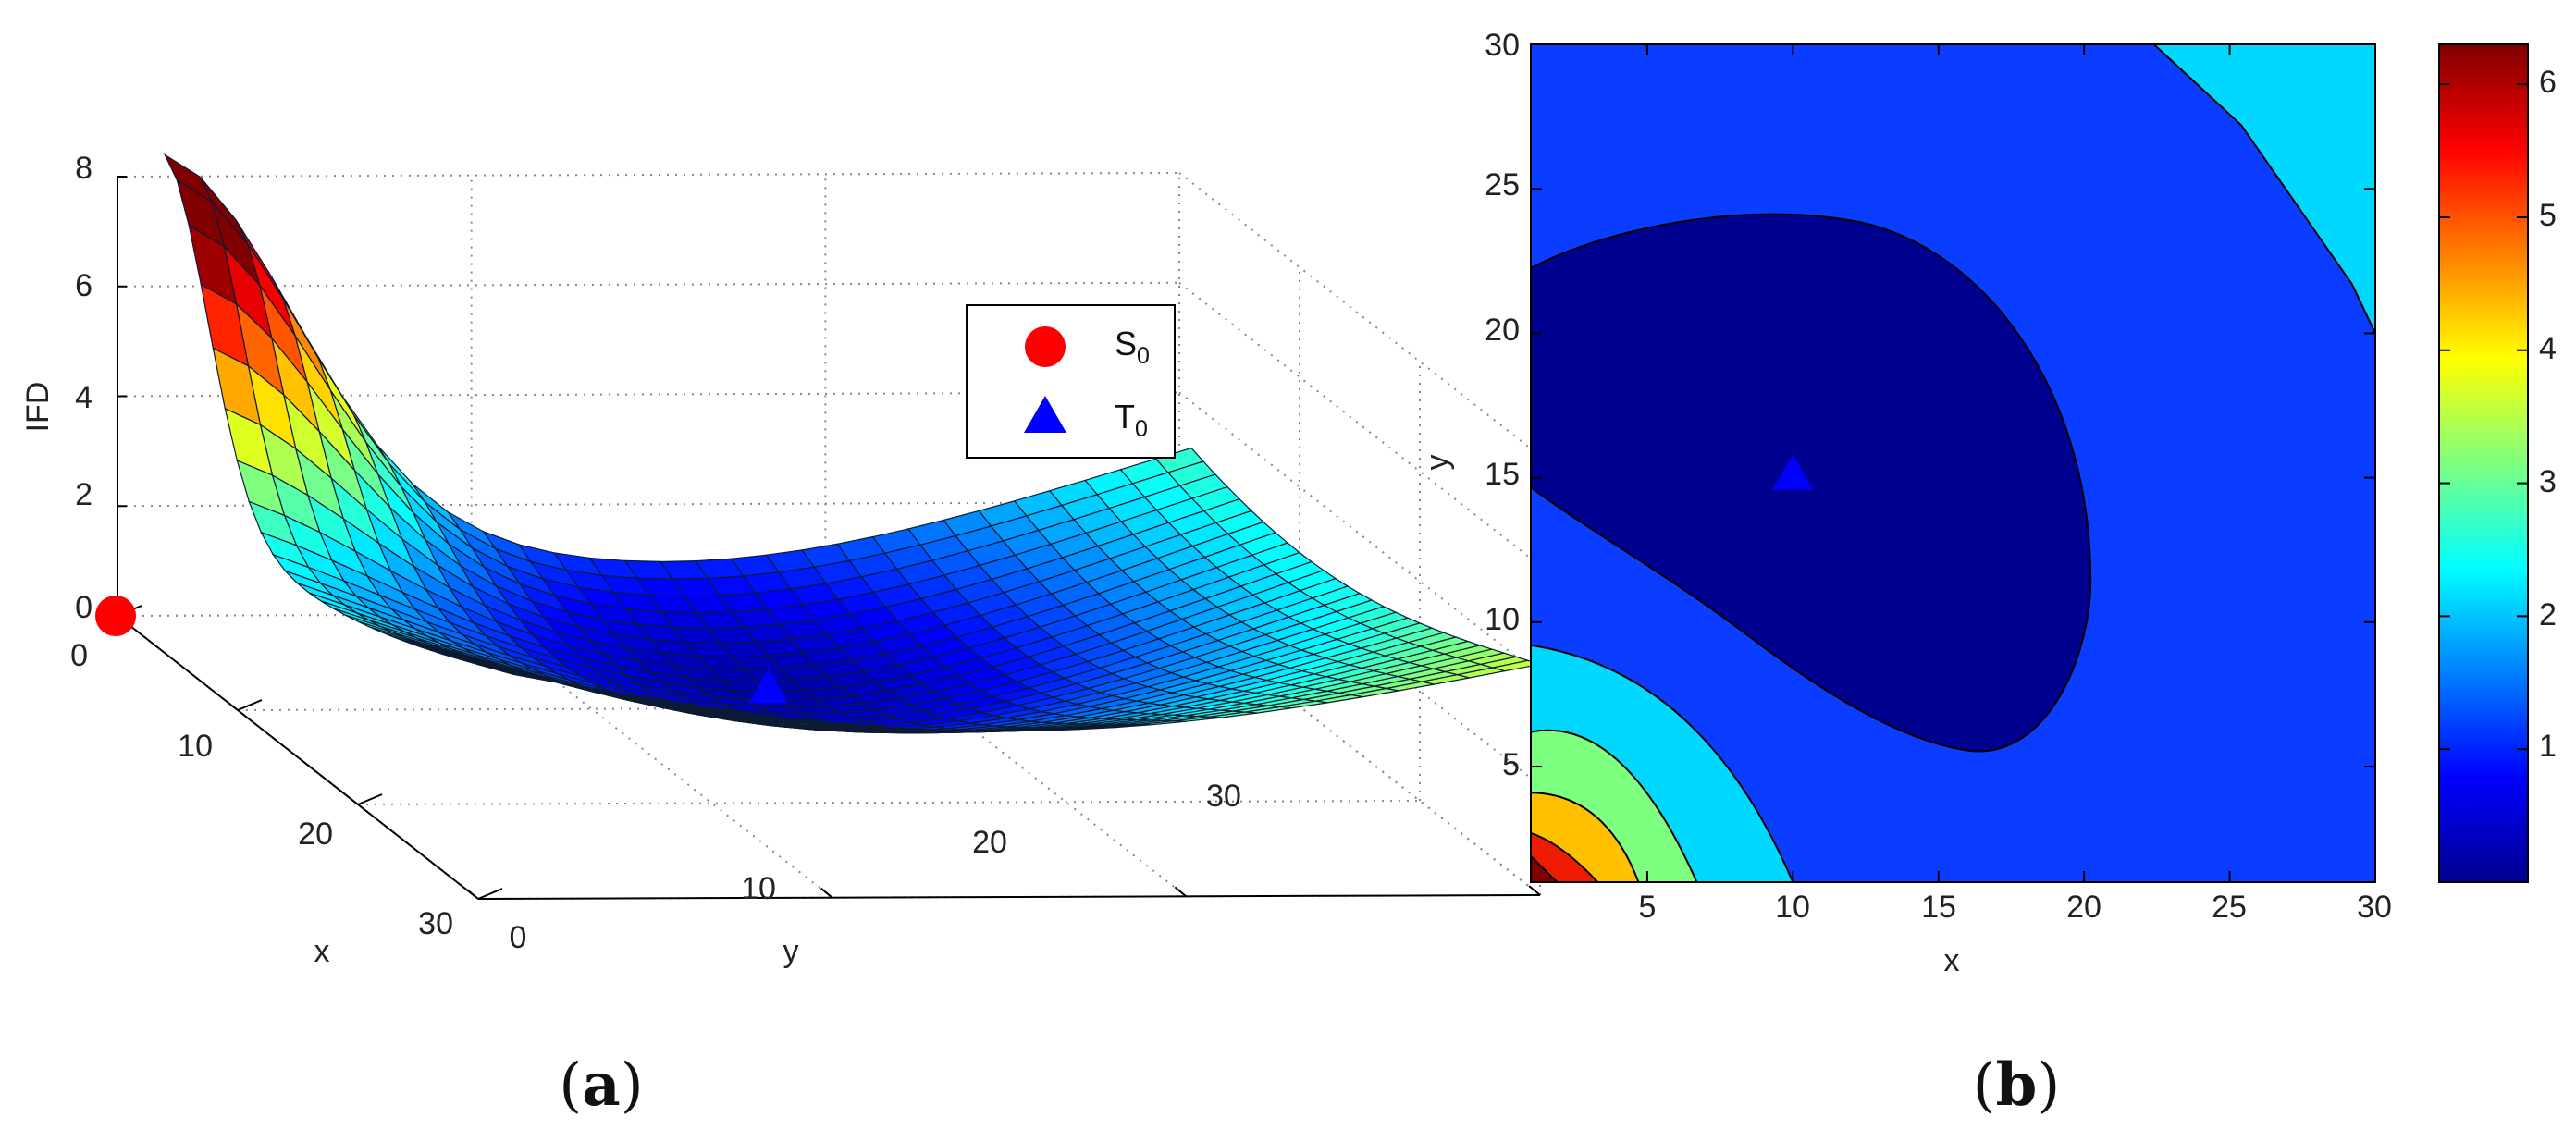  Describe the element at coordinates (441, 650) in the screenshot. I see `surface-markers` at that location.